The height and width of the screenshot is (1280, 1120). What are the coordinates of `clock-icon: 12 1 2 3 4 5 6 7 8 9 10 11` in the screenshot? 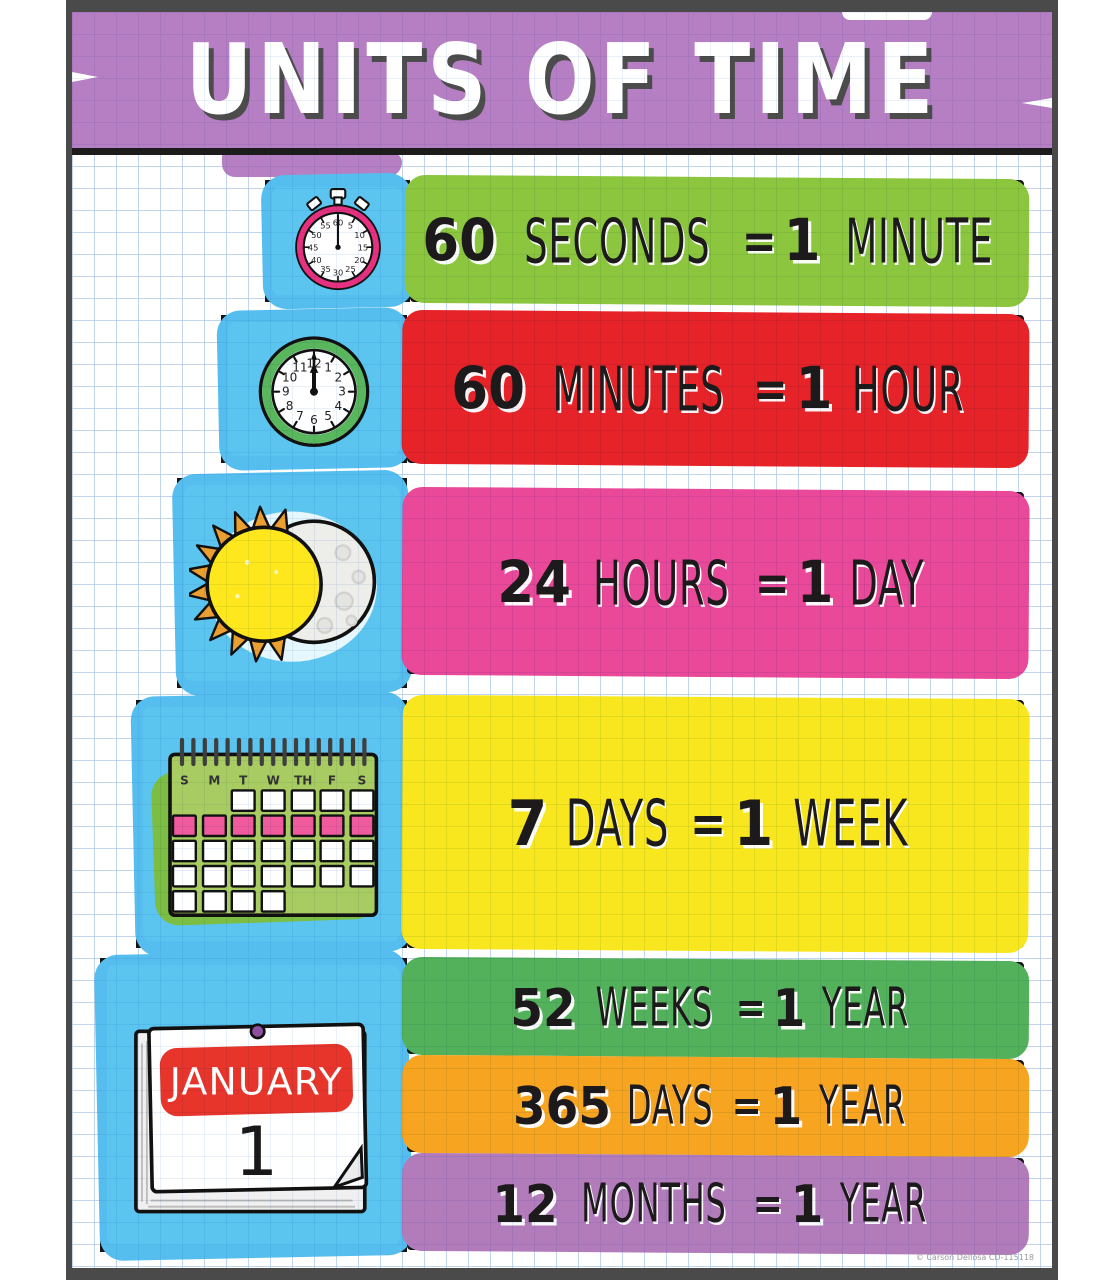 It's located at (314, 391).